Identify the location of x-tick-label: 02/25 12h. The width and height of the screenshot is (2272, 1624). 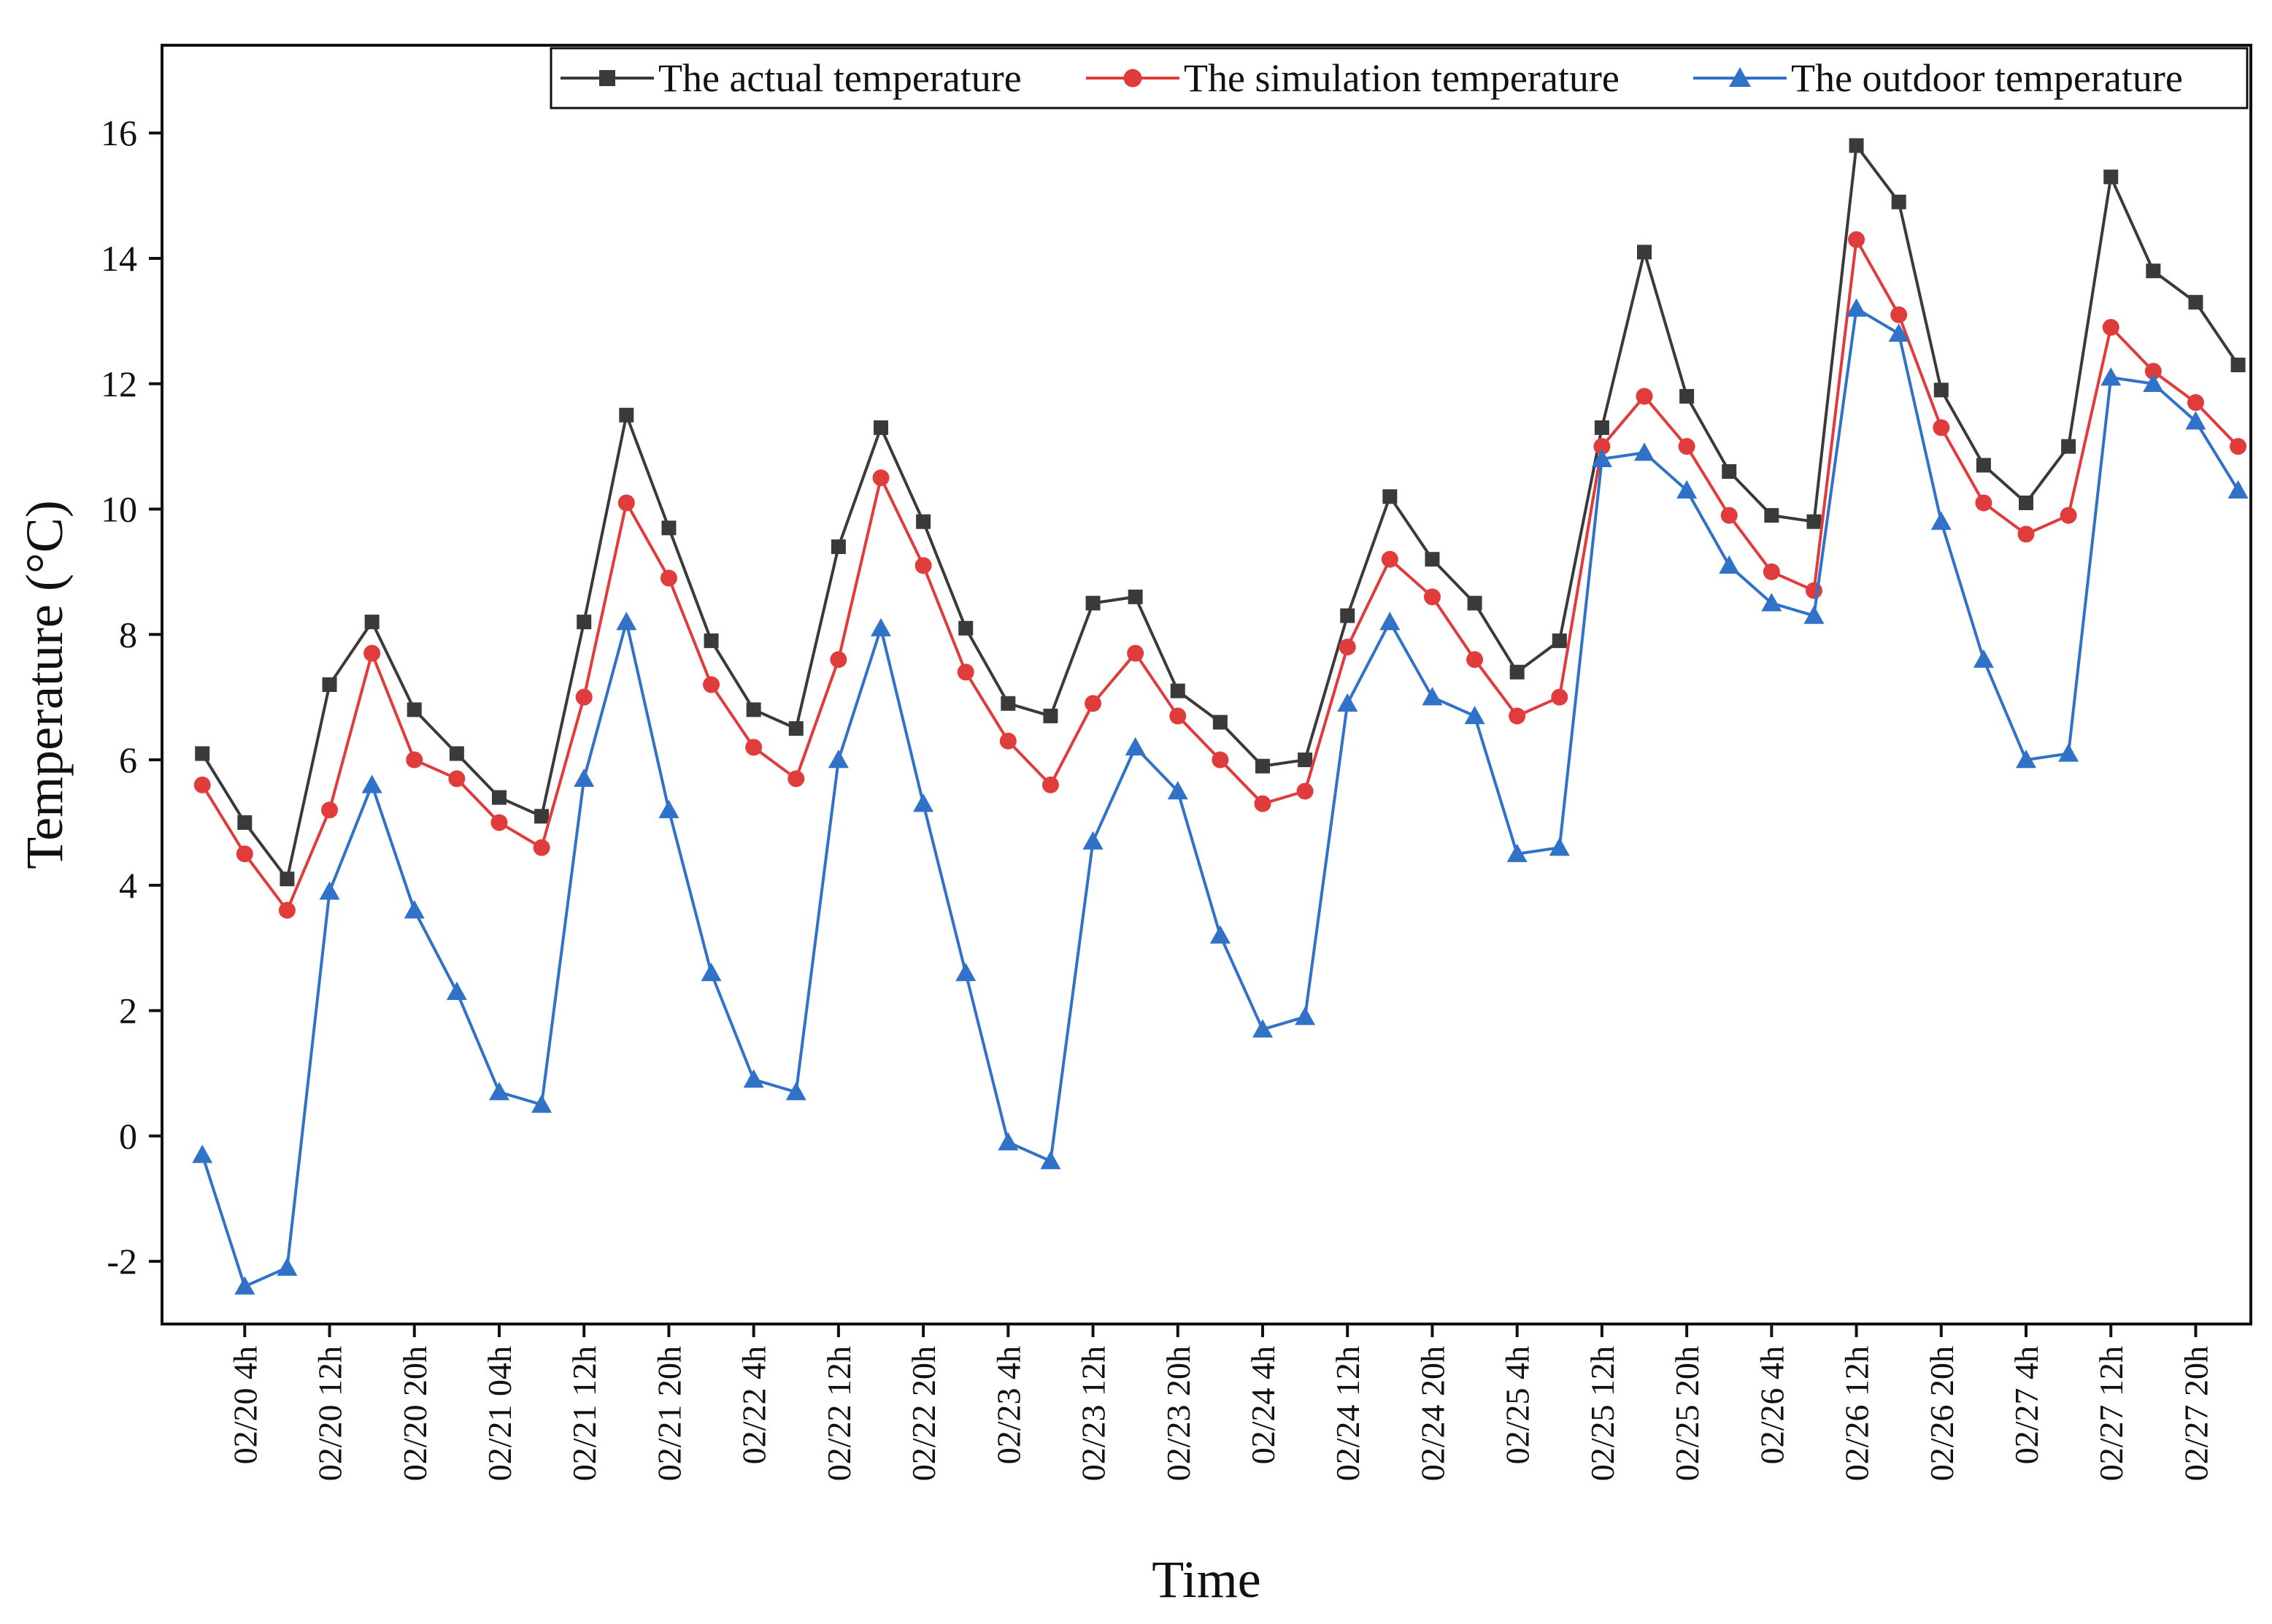
(1602, 1413).